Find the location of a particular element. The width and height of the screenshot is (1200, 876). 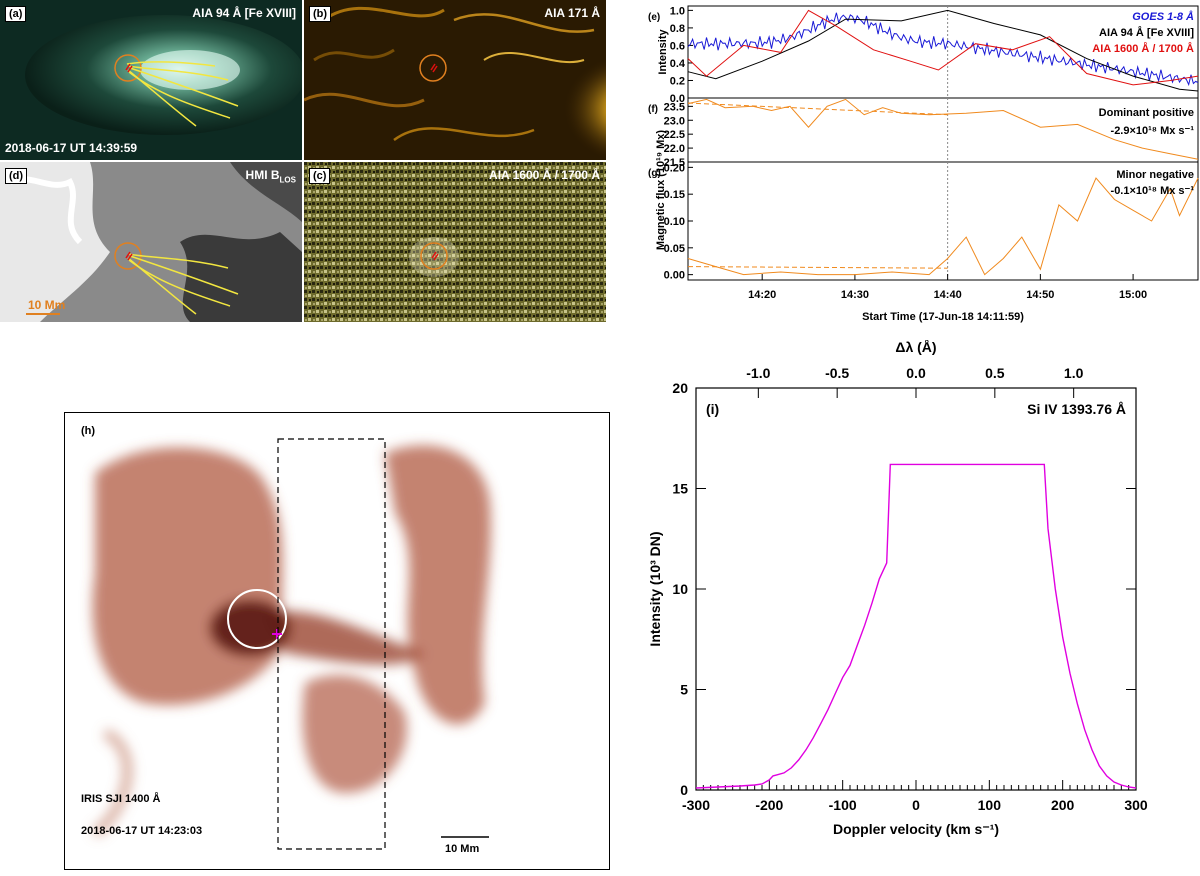

lc-legend-item: AIA 94 Å [Fe XVIII] is located at coordinates (1146, 32).